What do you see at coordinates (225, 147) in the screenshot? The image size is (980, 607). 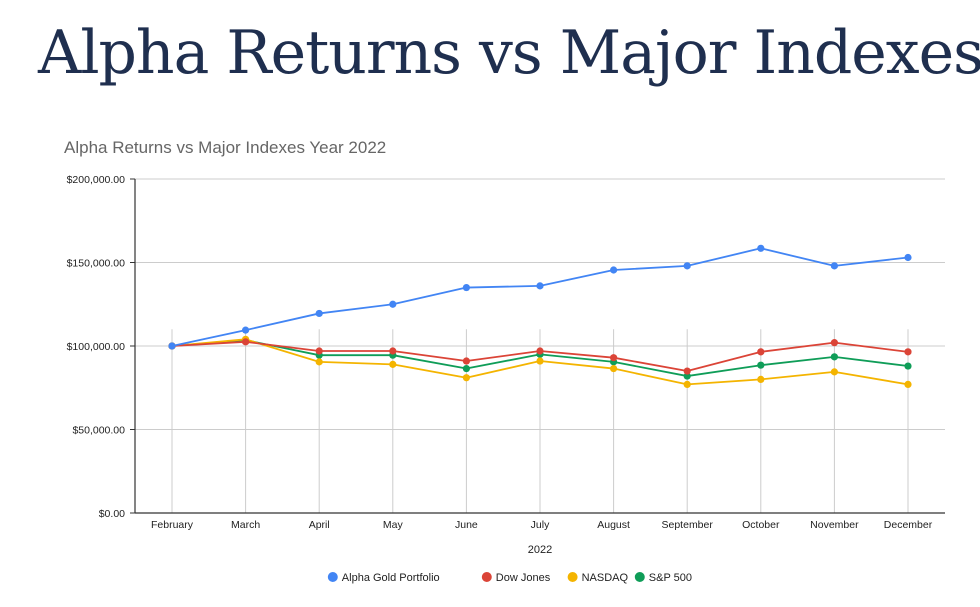 I see `chart-title: Alpha Returns vs Major Indexes Year 2022` at bounding box center [225, 147].